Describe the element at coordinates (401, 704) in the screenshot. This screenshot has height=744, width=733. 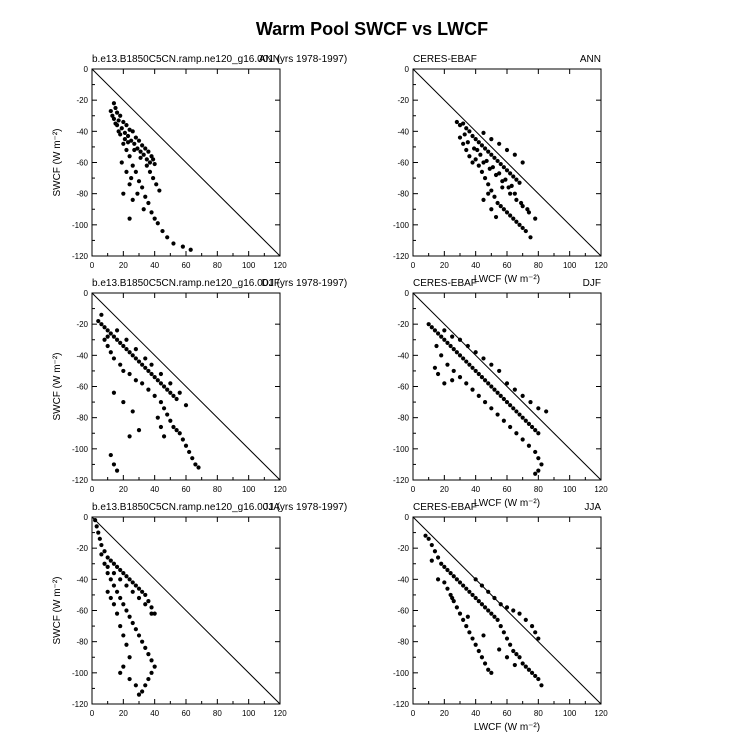
I see `y-tick-label: -120` at that location.